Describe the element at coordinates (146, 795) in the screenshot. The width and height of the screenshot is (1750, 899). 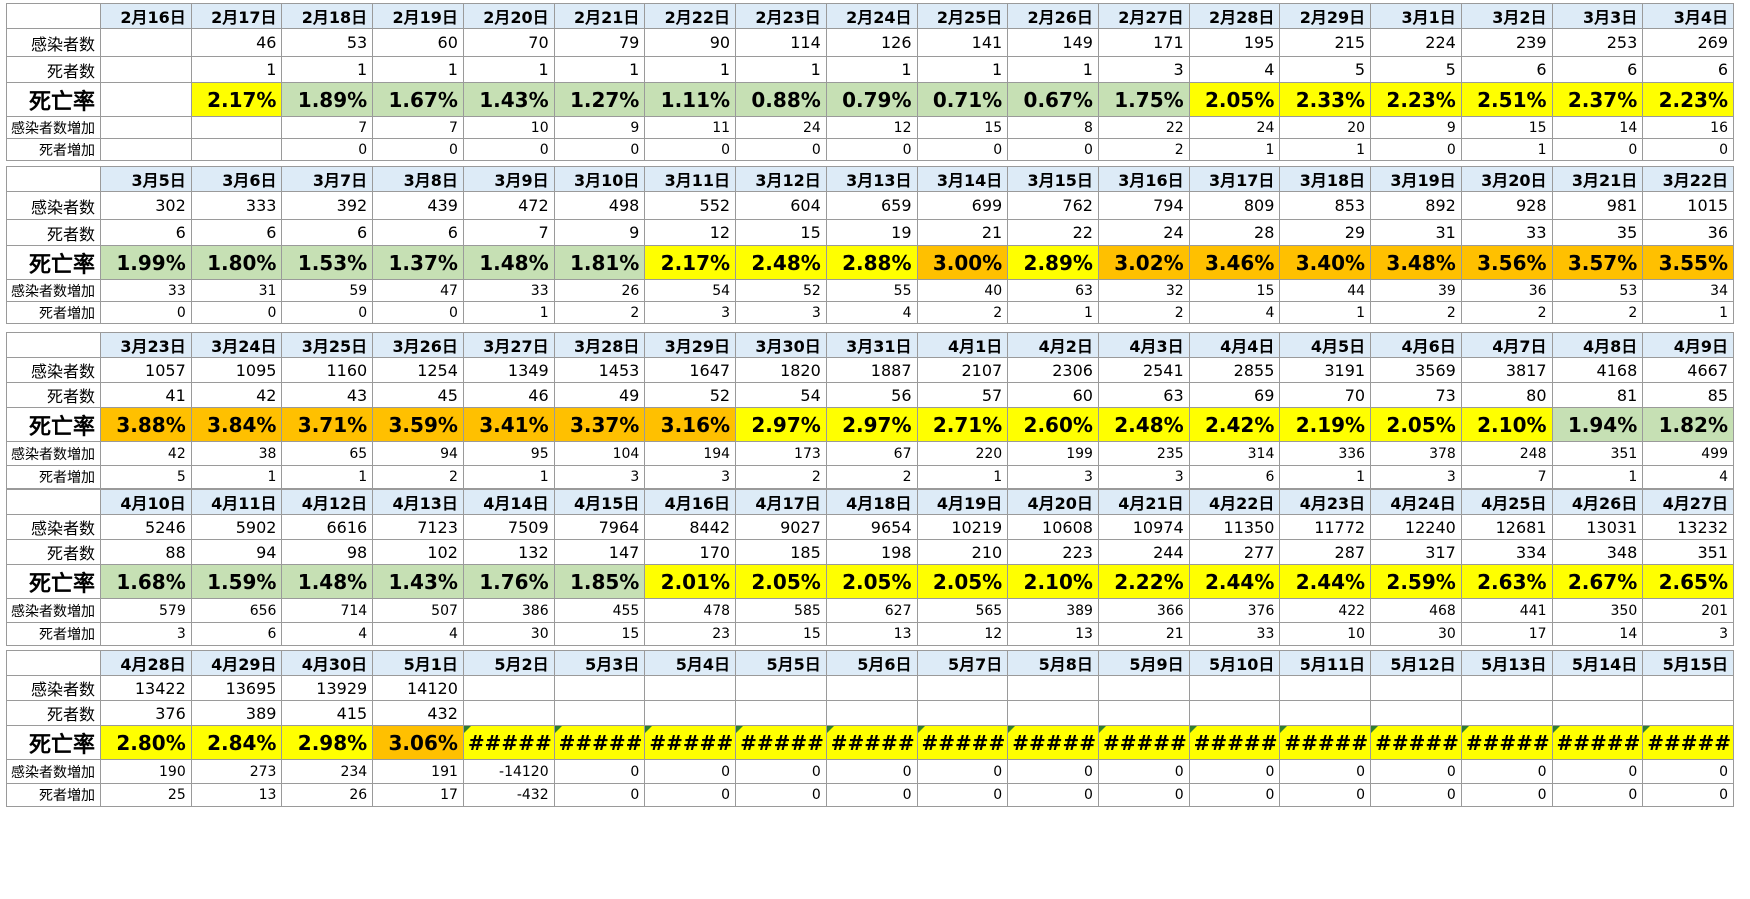
I see `deaths-inc-cell: 25` at that location.